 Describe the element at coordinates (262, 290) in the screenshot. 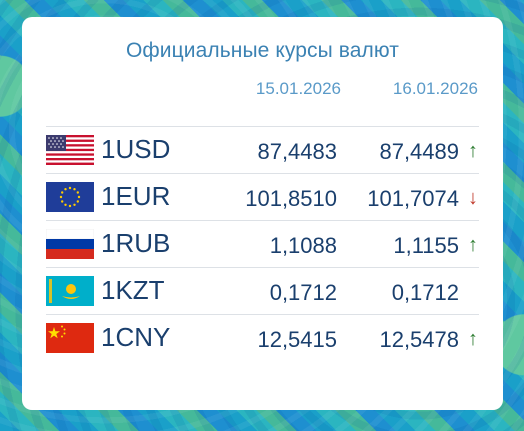

I see `rate-row-kzt: 1KZT 0,1712 0,1712` at that location.